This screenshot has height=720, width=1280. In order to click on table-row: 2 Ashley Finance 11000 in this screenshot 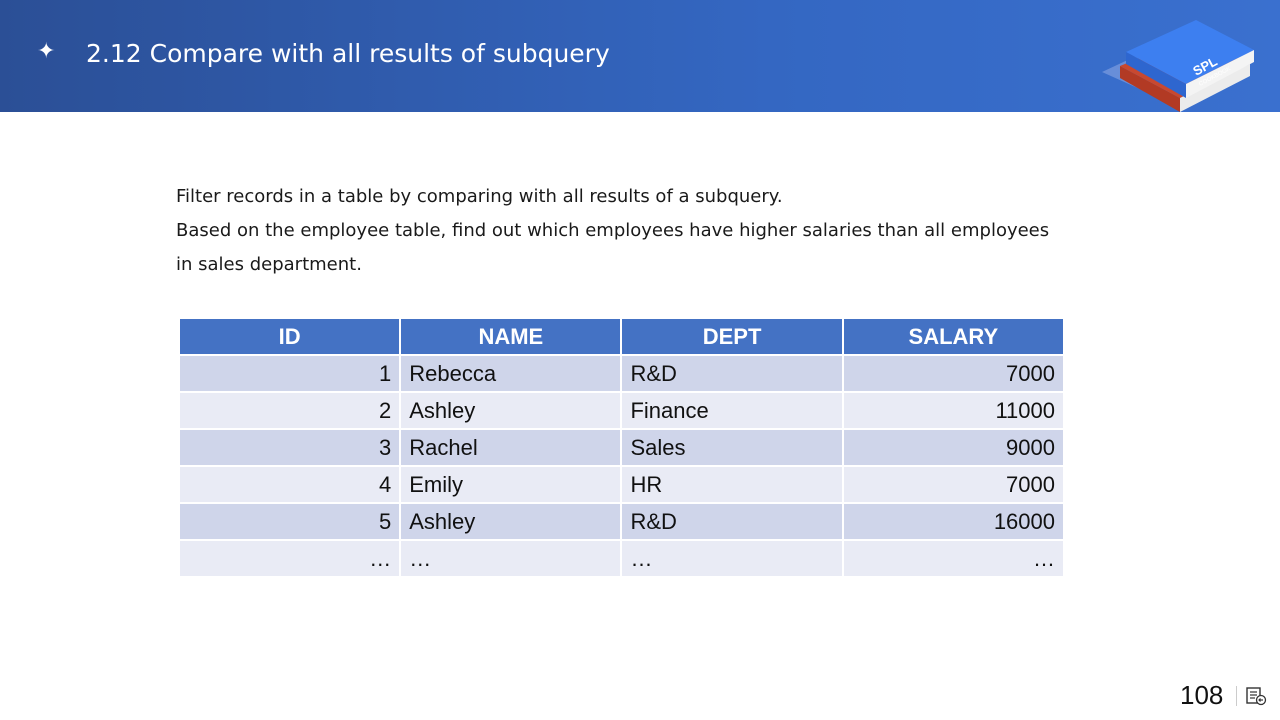, I will do `click(621, 410)`.